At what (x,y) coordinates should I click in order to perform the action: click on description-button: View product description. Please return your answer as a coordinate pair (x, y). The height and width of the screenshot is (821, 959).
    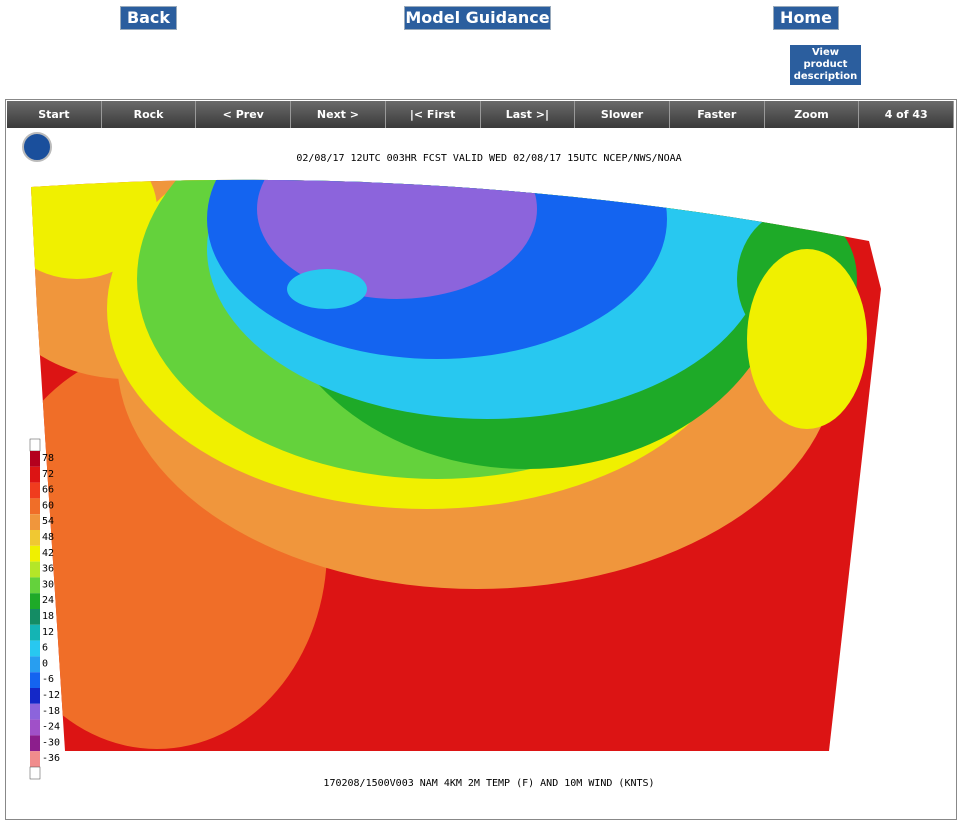
    Looking at the image, I should click on (825, 65).